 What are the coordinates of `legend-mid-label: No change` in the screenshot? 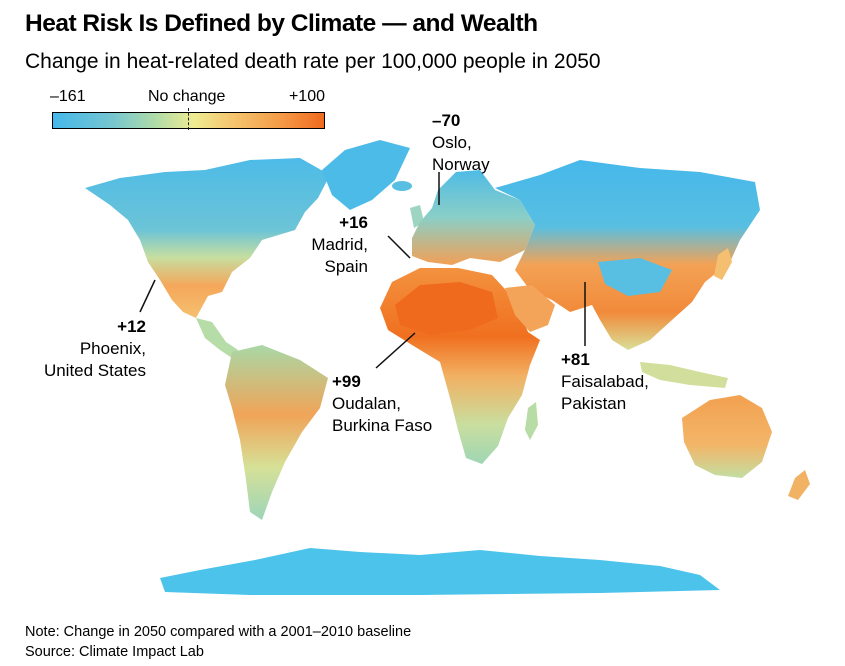 It's located at (187, 96).